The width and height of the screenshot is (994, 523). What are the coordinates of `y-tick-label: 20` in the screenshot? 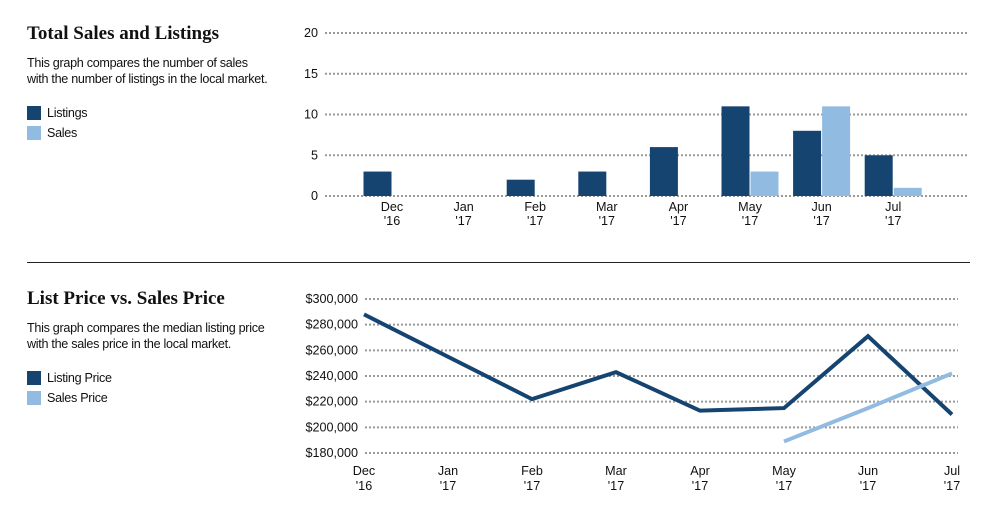 It's located at (311, 33).